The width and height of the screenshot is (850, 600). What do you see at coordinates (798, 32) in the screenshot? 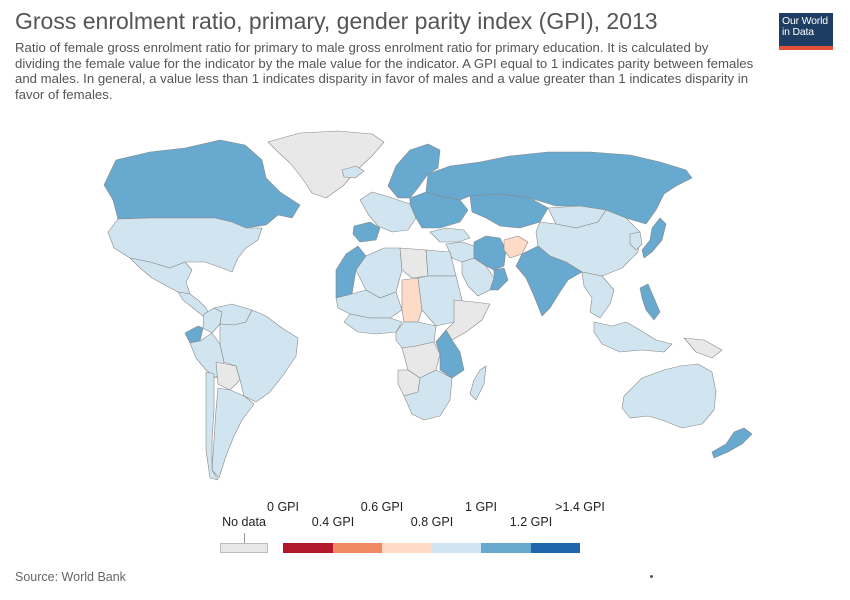
I see `logo-line-2: in Data` at bounding box center [798, 32].